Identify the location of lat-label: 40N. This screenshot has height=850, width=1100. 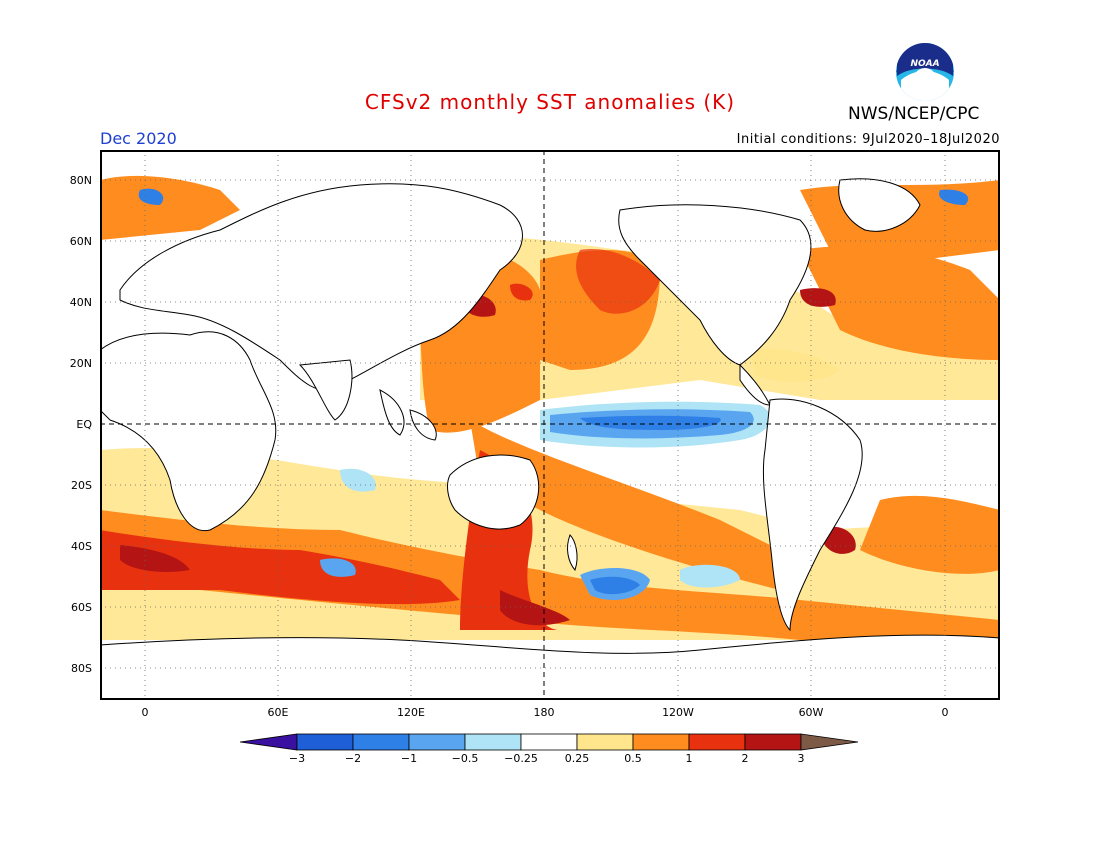
(80, 302).